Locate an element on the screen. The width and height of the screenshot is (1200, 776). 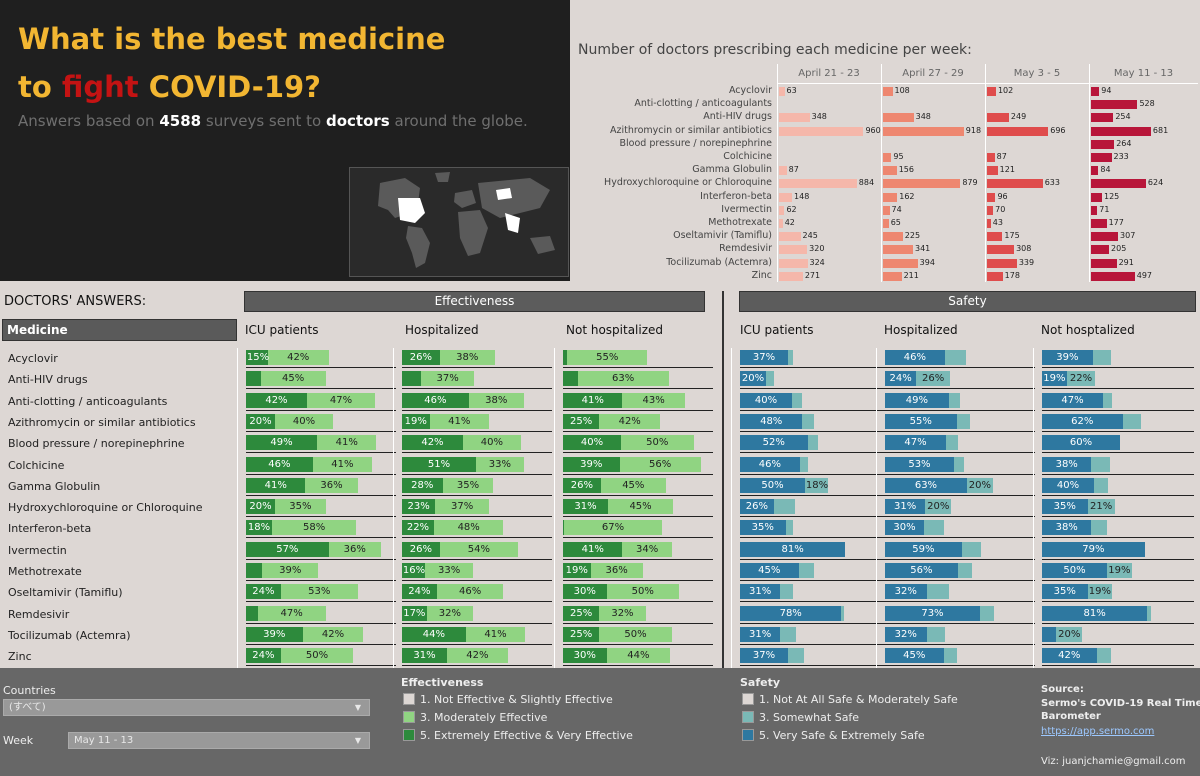
source-label: Source: is located at coordinates (1062, 689).